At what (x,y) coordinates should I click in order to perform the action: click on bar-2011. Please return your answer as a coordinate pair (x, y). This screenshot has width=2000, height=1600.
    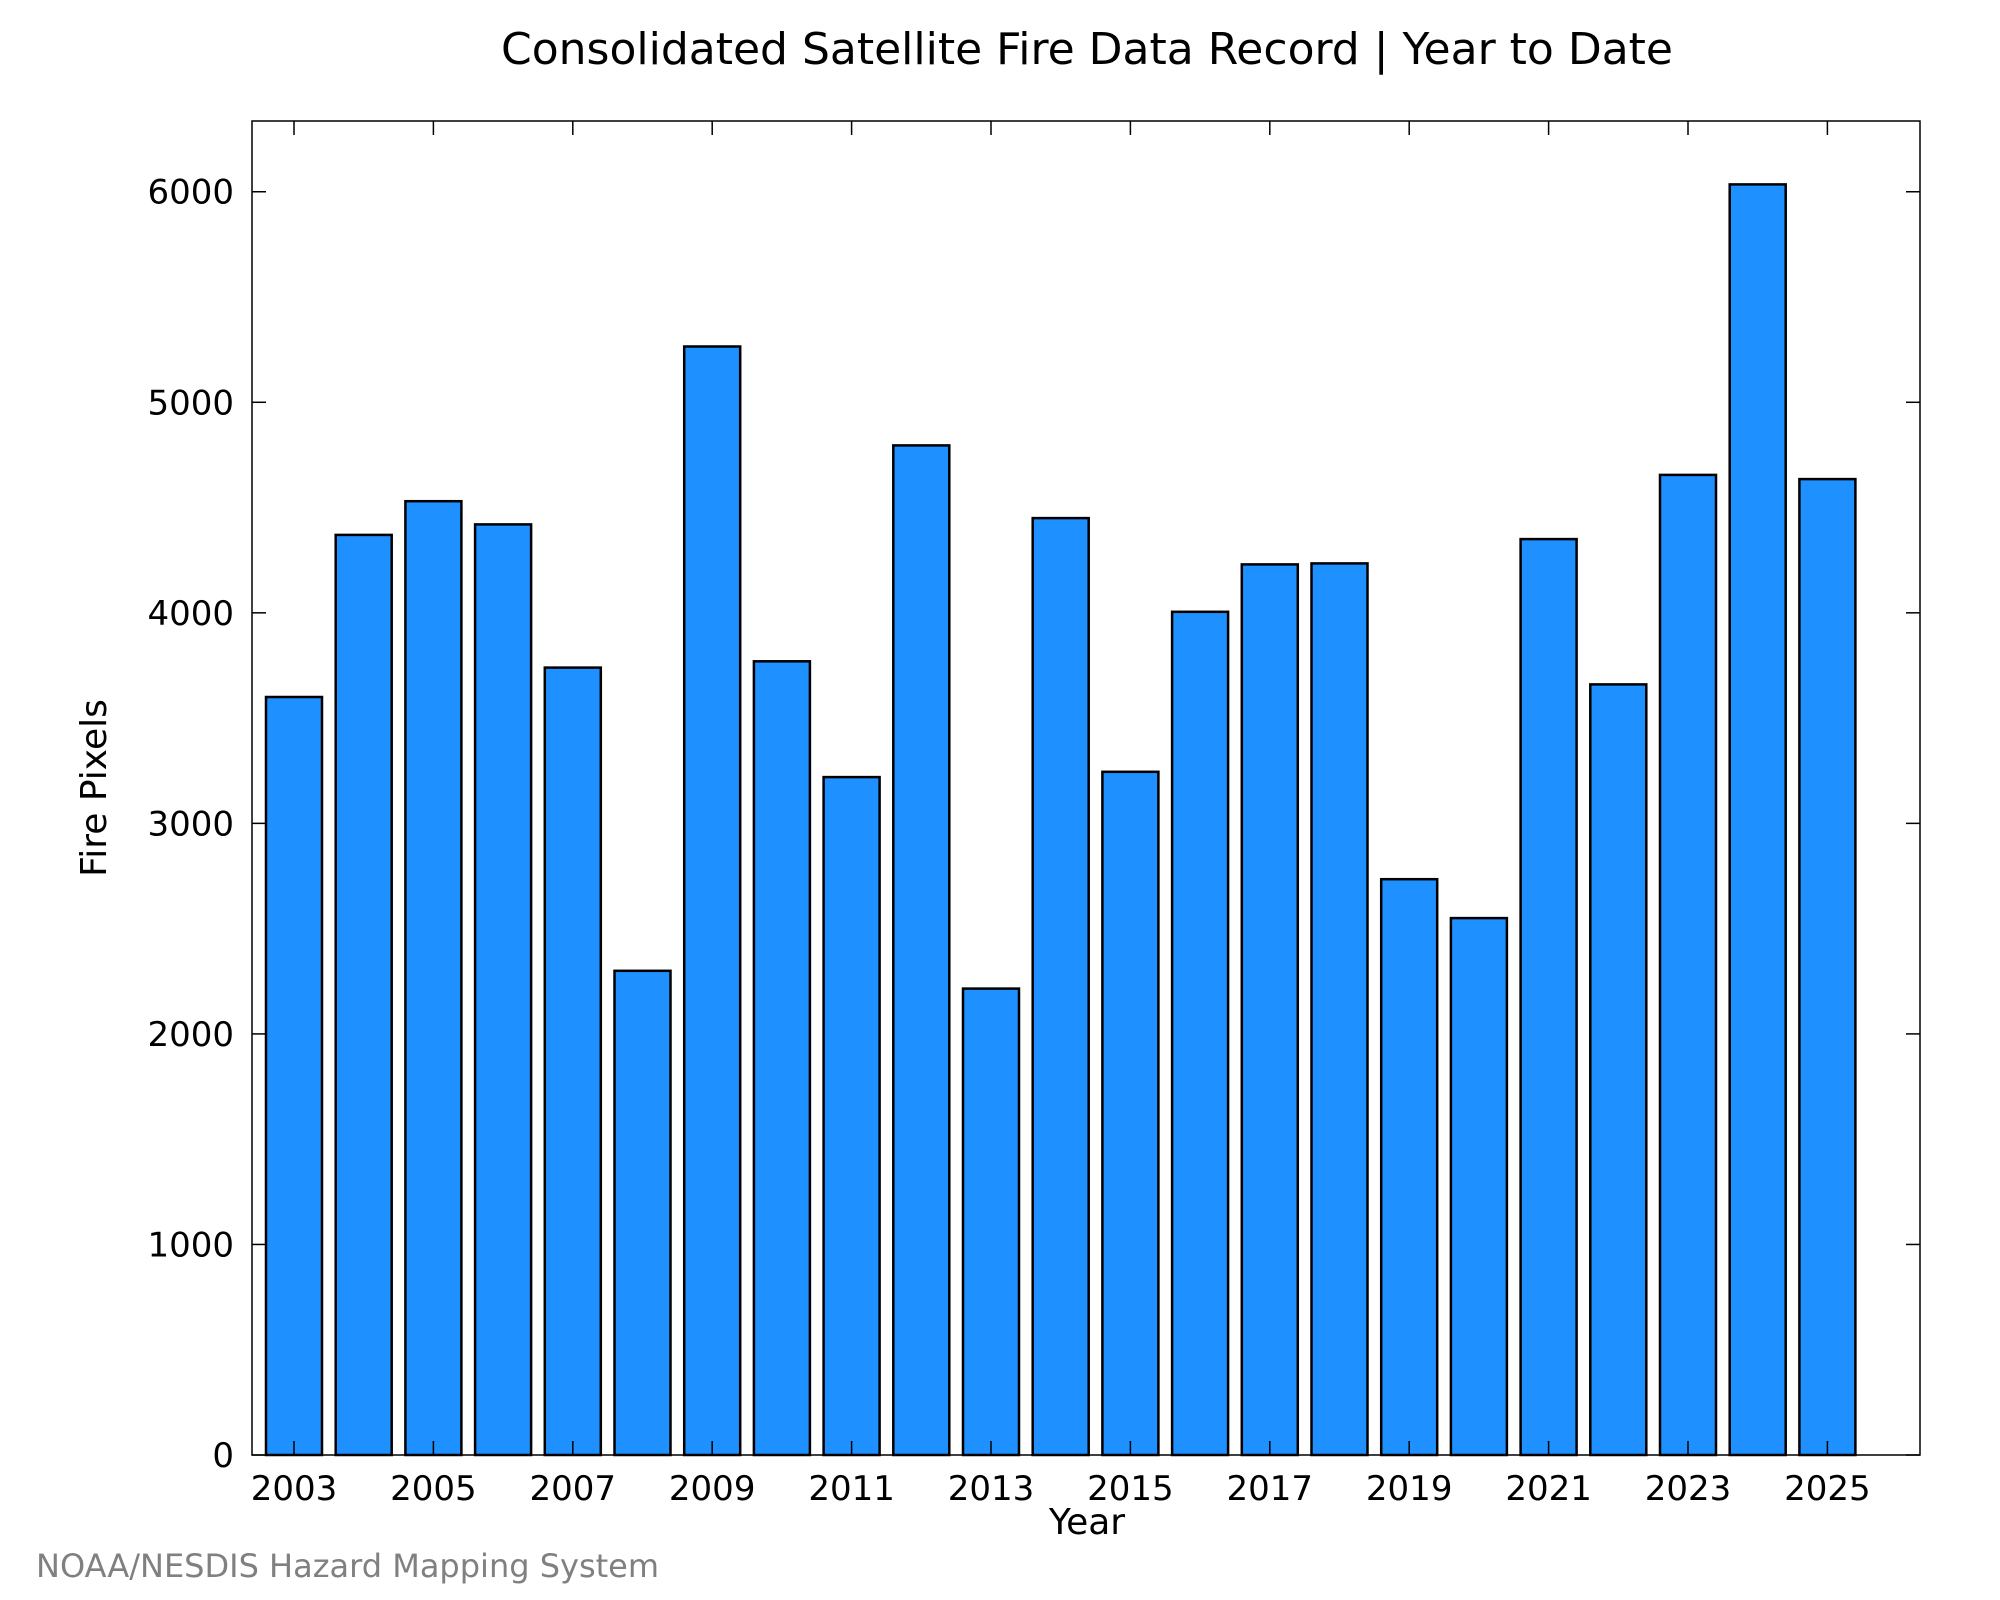
    Looking at the image, I should click on (851, 1116).